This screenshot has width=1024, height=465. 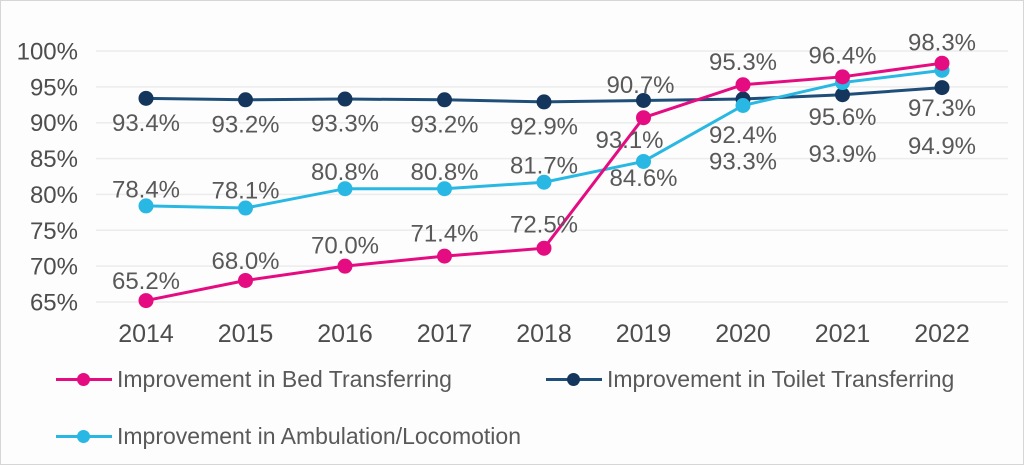 What do you see at coordinates (246, 333) in the screenshot?
I see `x-axis-tick-label: 2015` at bounding box center [246, 333].